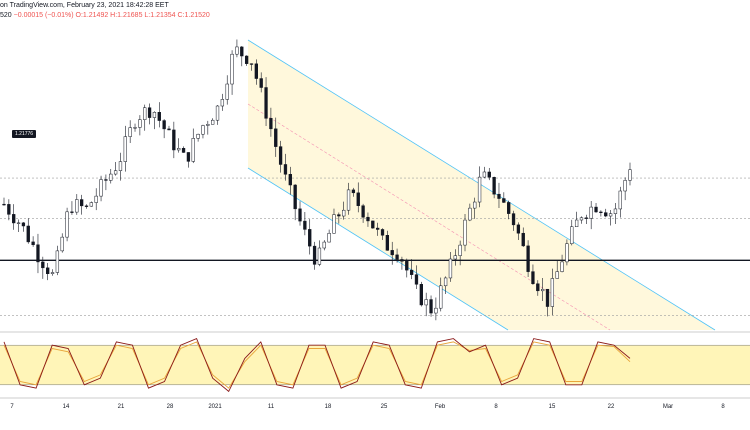  What do you see at coordinates (552, 407) in the screenshot?
I see `x-tick: 15` at bounding box center [552, 407].